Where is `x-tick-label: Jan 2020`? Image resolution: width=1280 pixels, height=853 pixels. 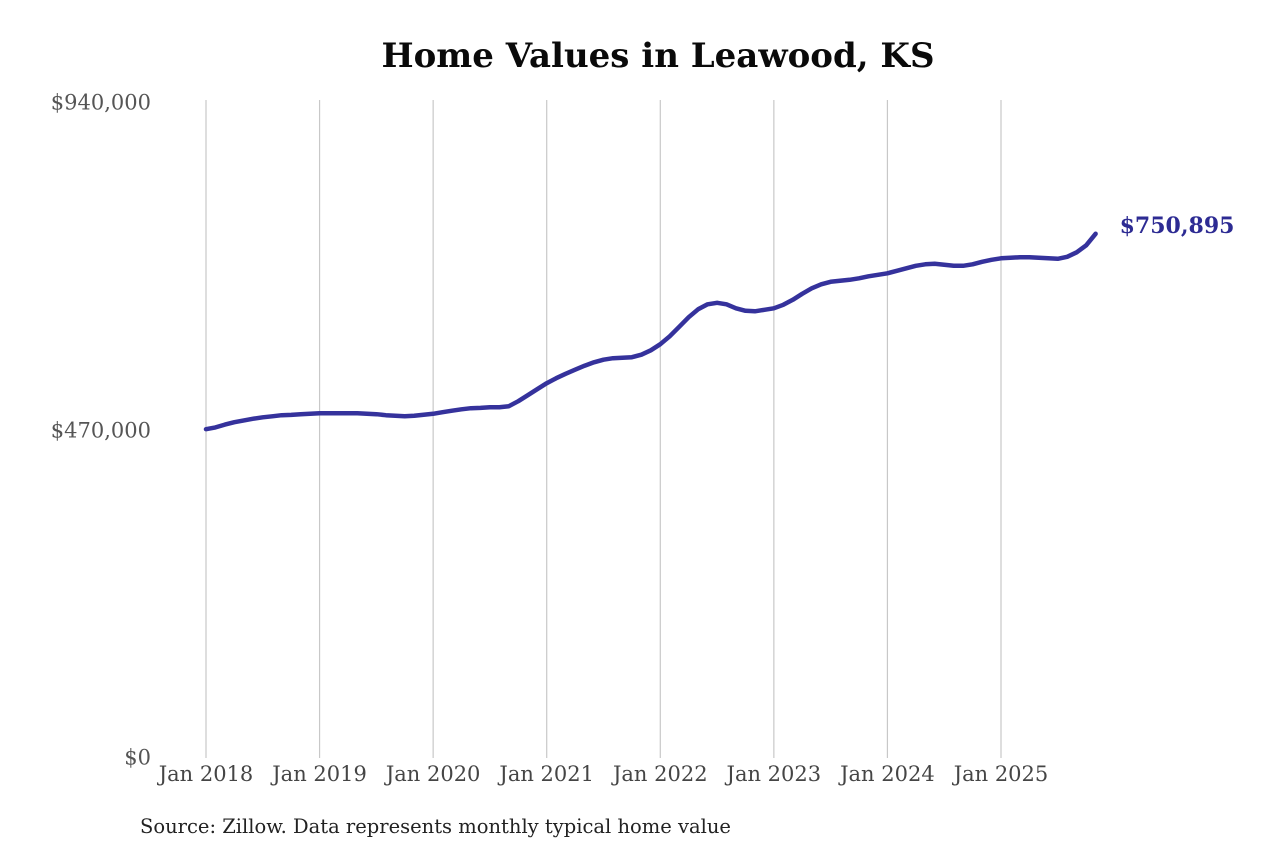
x-tick-label: Jan 2020 is located at coordinates (433, 774).